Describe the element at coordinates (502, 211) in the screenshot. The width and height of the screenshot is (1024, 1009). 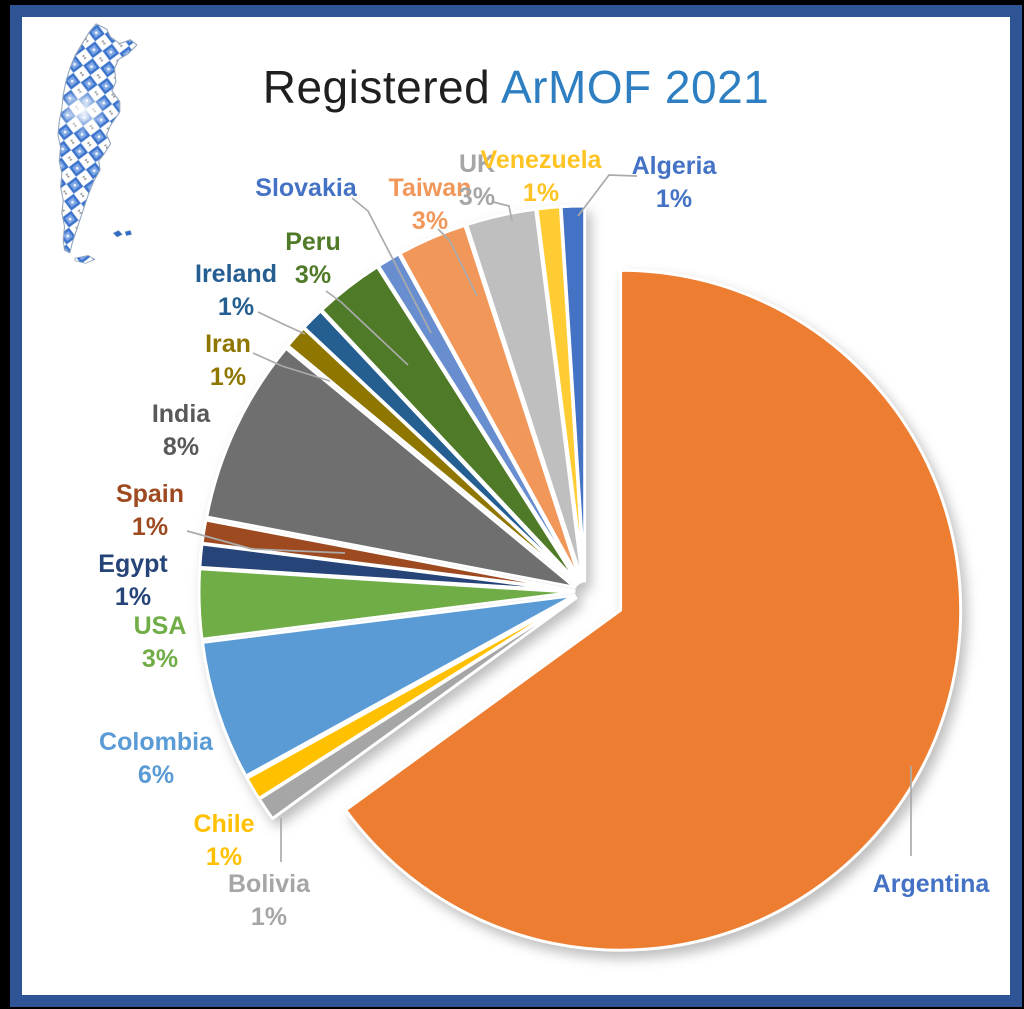
I see `leader-line-uk` at that location.